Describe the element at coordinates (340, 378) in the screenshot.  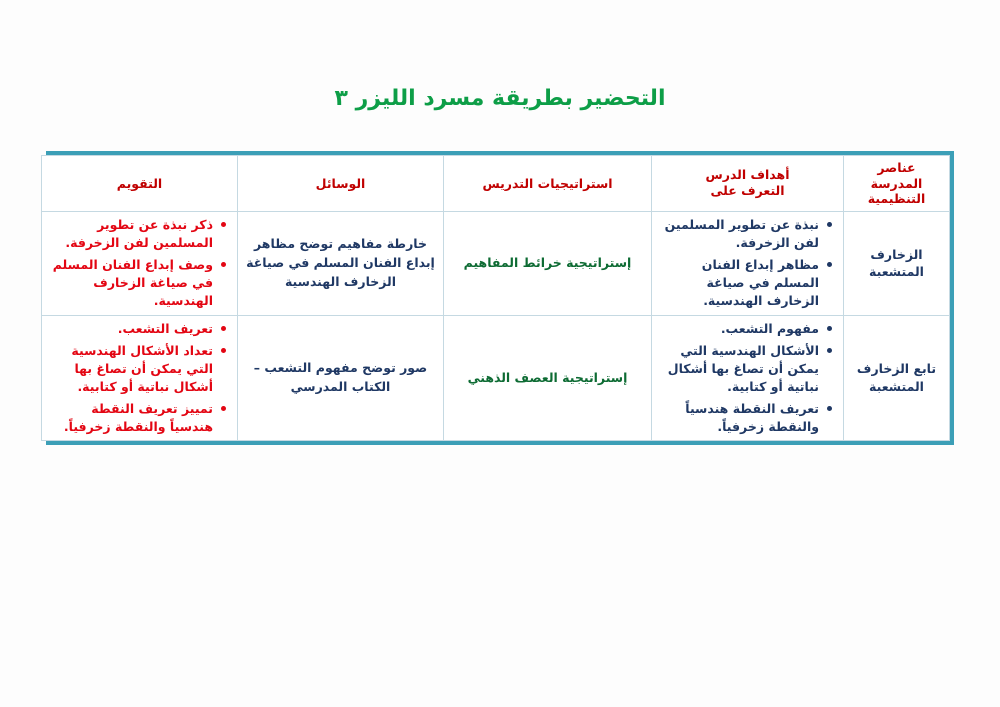
I see `cell-means: صور توضح مفهوم التشعب – الكتاب المدرسي` at that location.